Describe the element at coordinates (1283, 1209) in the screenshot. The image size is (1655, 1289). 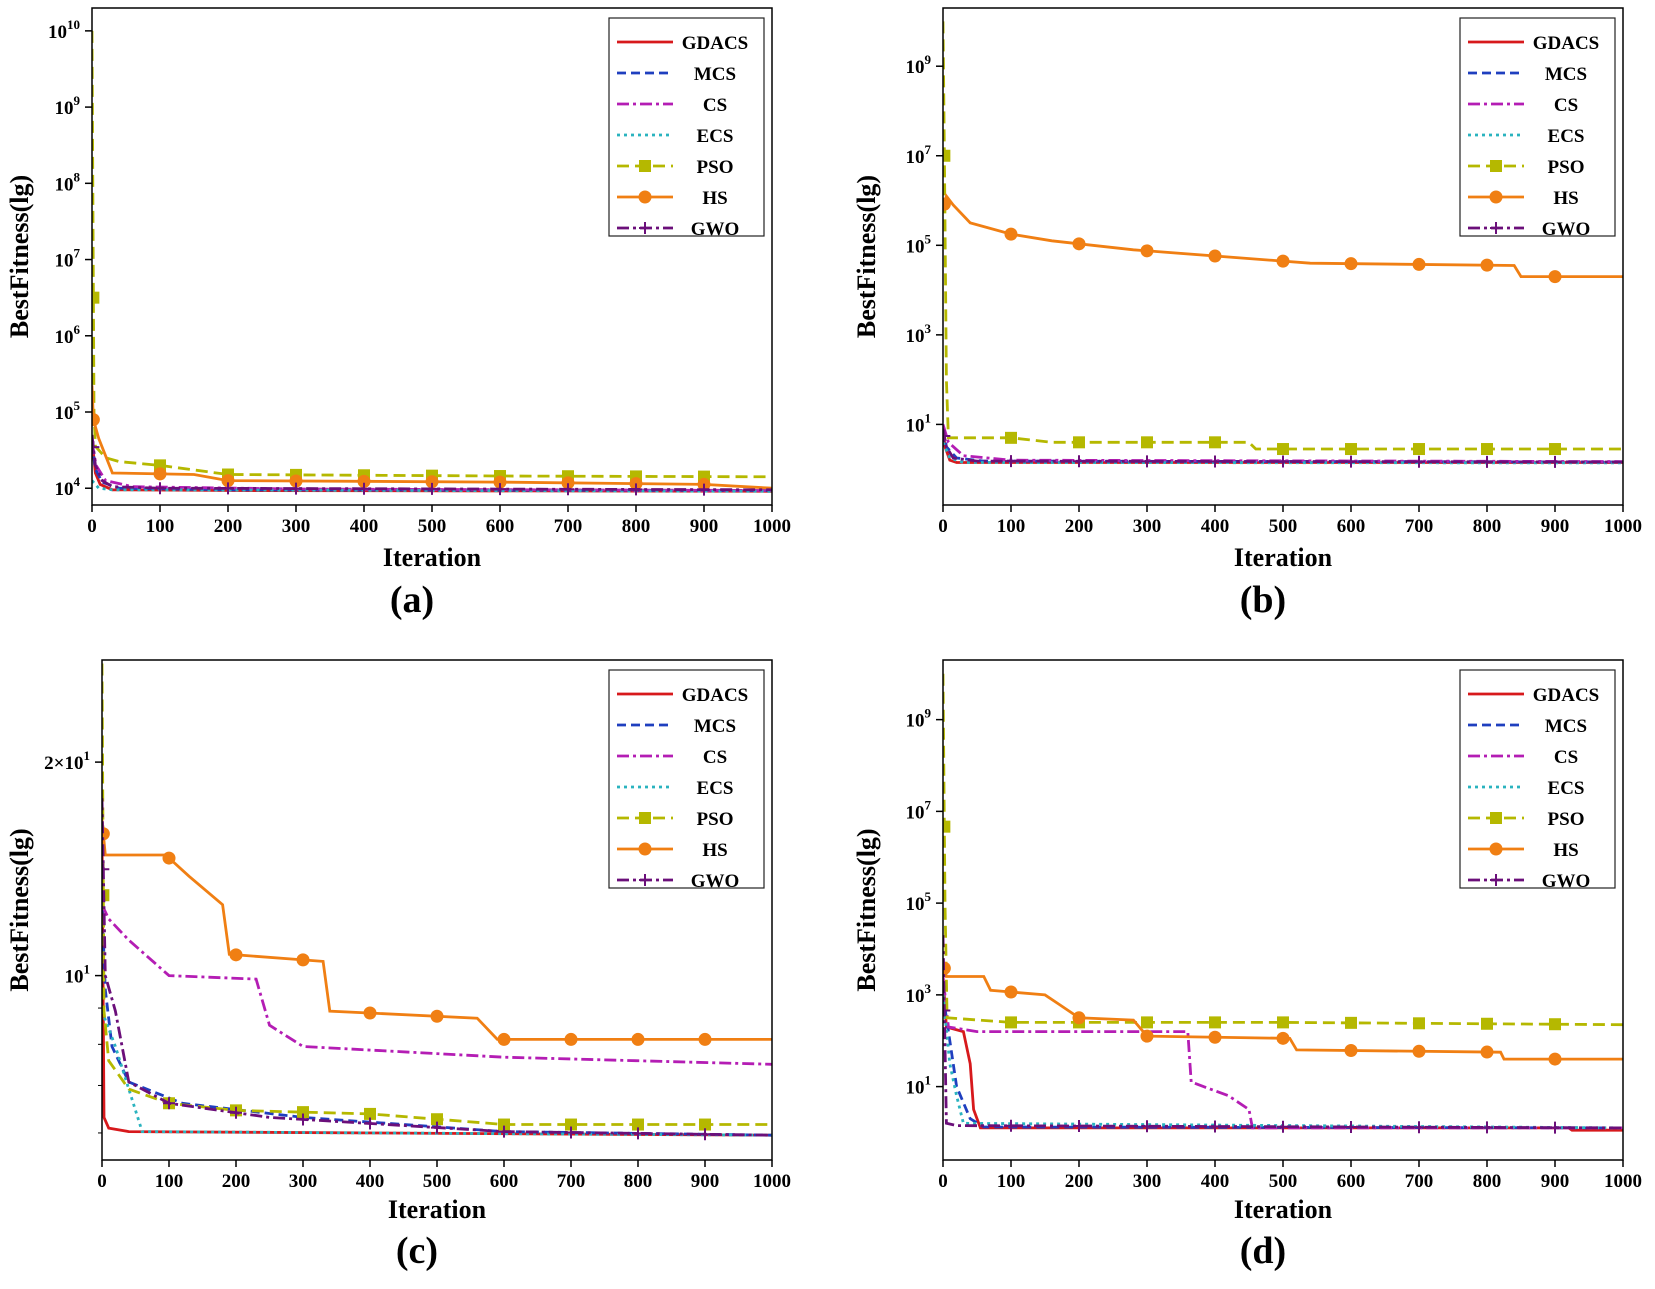
I see `x-axis-label: Iteration` at that location.